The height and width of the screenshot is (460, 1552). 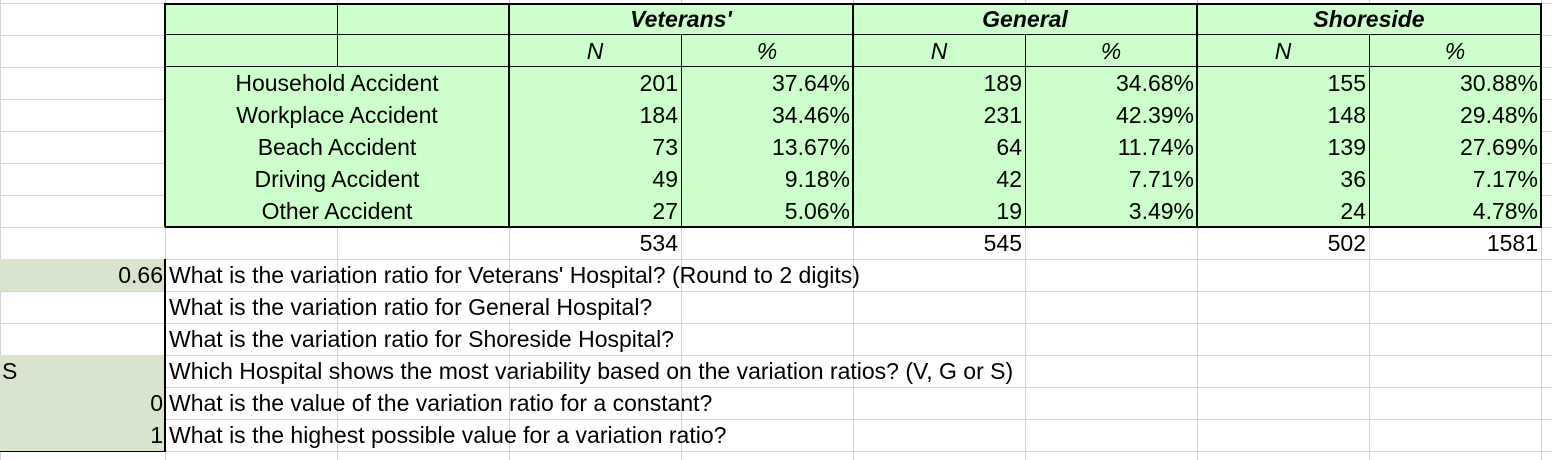 What do you see at coordinates (1155, 147) in the screenshot?
I see `percent-cell: 11.74%` at bounding box center [1155, 147].